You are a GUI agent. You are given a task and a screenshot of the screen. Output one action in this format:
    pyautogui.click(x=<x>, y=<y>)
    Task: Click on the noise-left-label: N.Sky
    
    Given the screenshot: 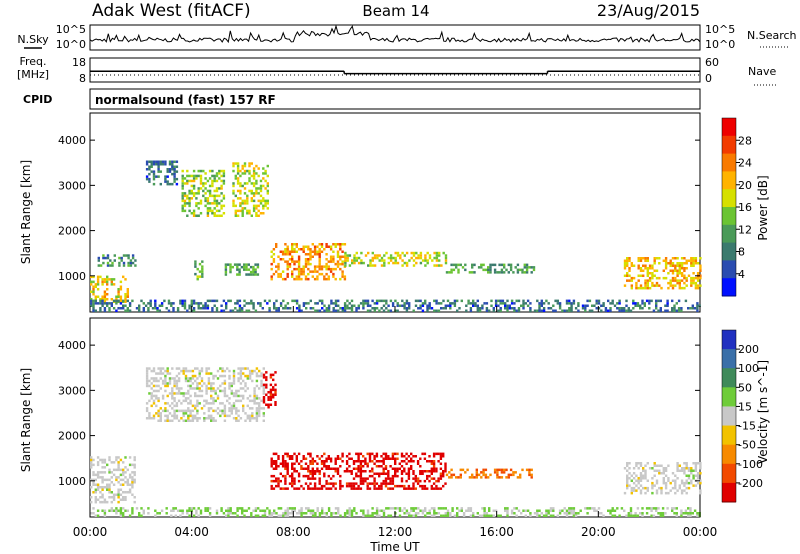 What is the action you would take?
    pyautogui.click(x=33, y=39)
    